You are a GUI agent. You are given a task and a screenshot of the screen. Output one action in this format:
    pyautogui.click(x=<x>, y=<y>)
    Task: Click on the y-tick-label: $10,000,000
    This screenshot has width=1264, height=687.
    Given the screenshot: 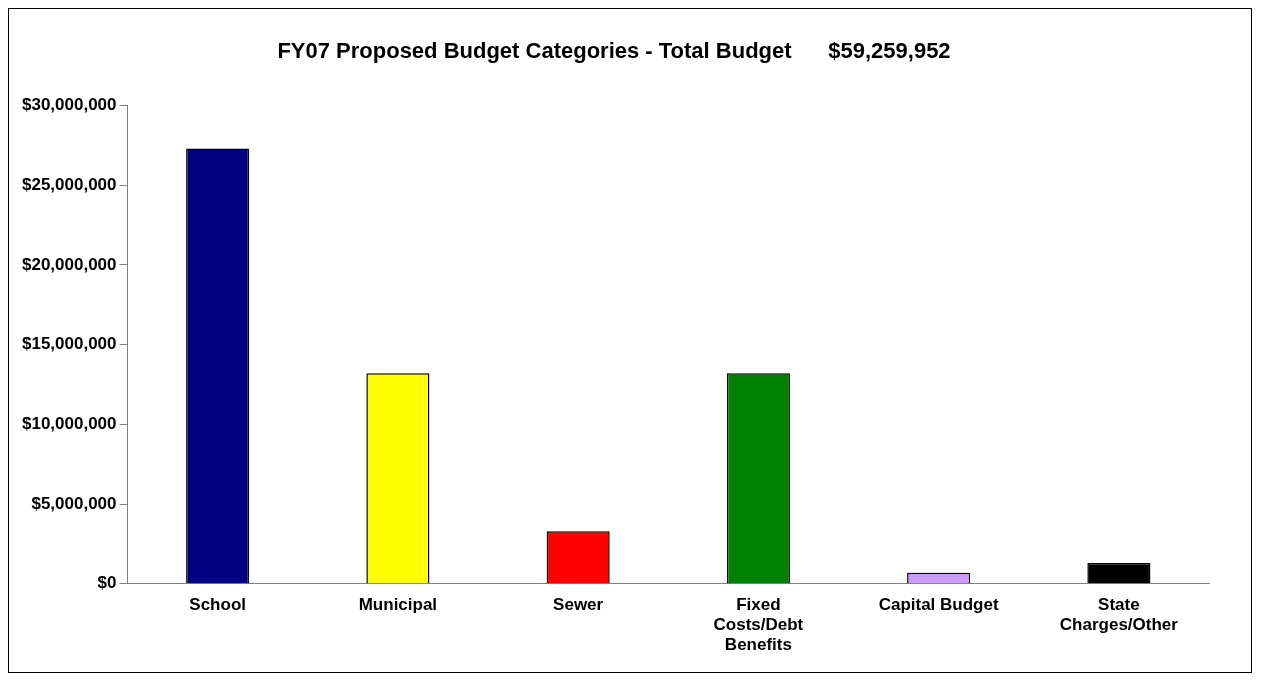 What is the action you would take?
    pyautogui.click(x=69, y=424)
    